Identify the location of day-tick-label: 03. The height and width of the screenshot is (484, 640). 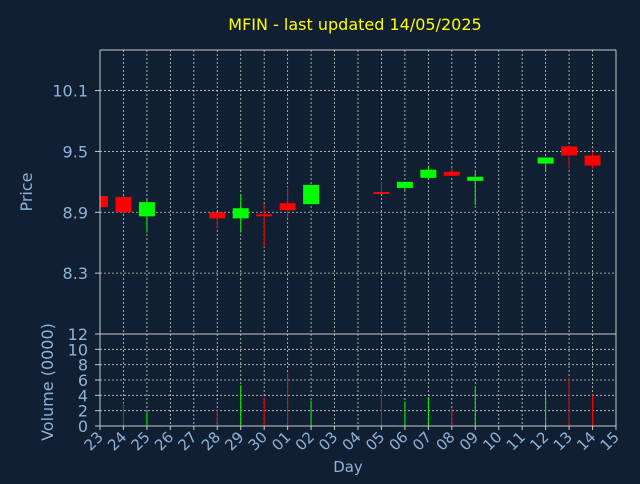
(328, 441).